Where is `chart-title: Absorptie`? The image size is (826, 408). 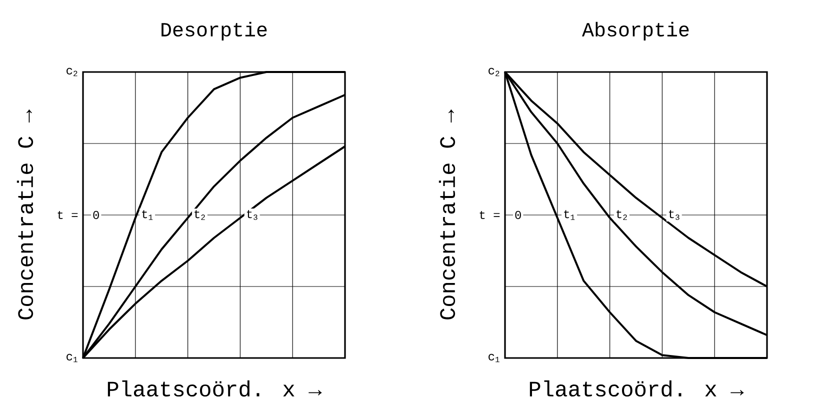 chart-title: Absorptie is located at coordinates (635, 31).